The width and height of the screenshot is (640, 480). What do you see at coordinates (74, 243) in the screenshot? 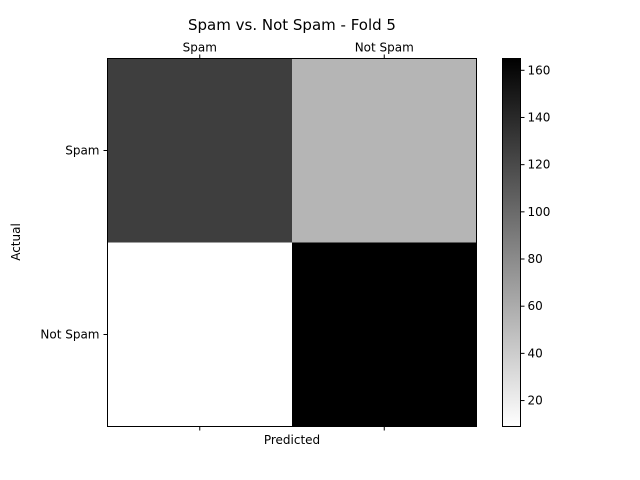
I see `y-axis-ticks: Spam Not Spam` at bounding box center [74, 243].